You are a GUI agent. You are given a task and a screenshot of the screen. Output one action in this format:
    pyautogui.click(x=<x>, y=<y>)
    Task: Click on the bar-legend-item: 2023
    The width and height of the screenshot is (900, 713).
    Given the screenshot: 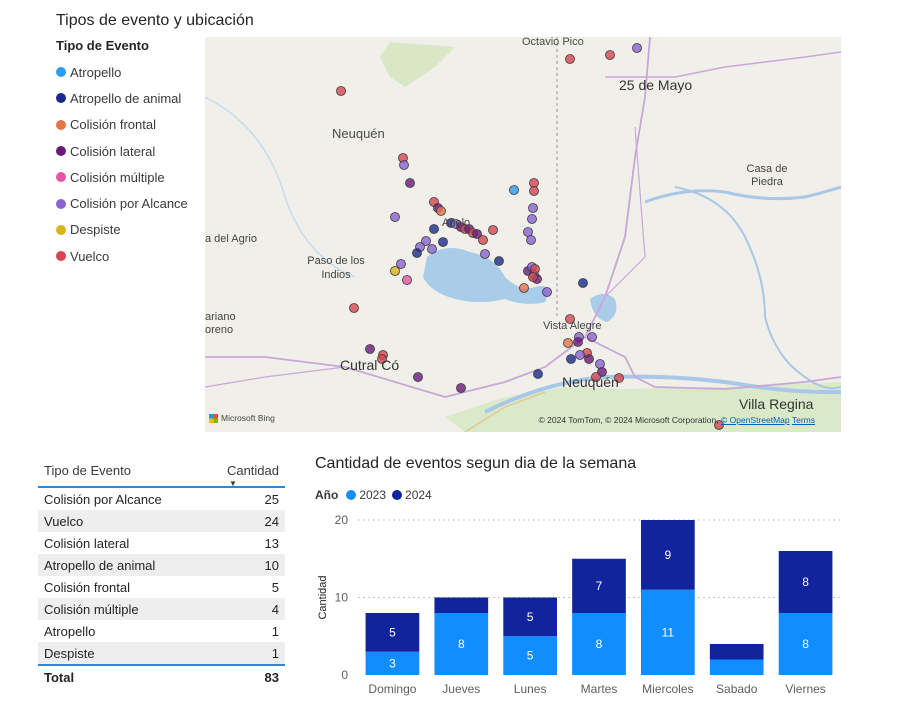 What is the action you would take?
    pyautogui.click(x=366, y=495)
    